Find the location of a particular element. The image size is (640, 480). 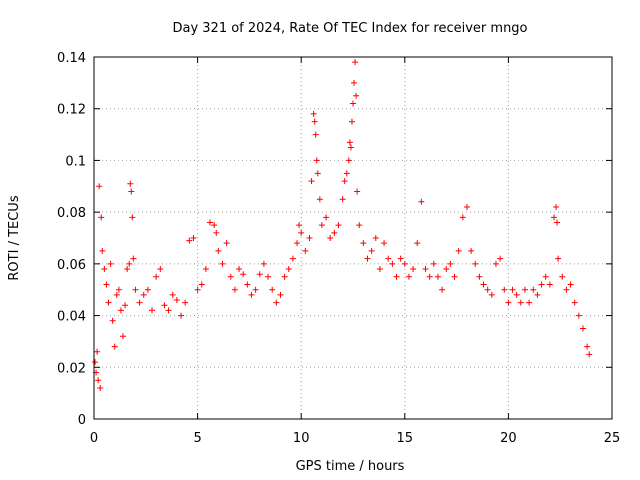

y-axis-label: ROTI / TECUs is located at coordinates (14, 237).